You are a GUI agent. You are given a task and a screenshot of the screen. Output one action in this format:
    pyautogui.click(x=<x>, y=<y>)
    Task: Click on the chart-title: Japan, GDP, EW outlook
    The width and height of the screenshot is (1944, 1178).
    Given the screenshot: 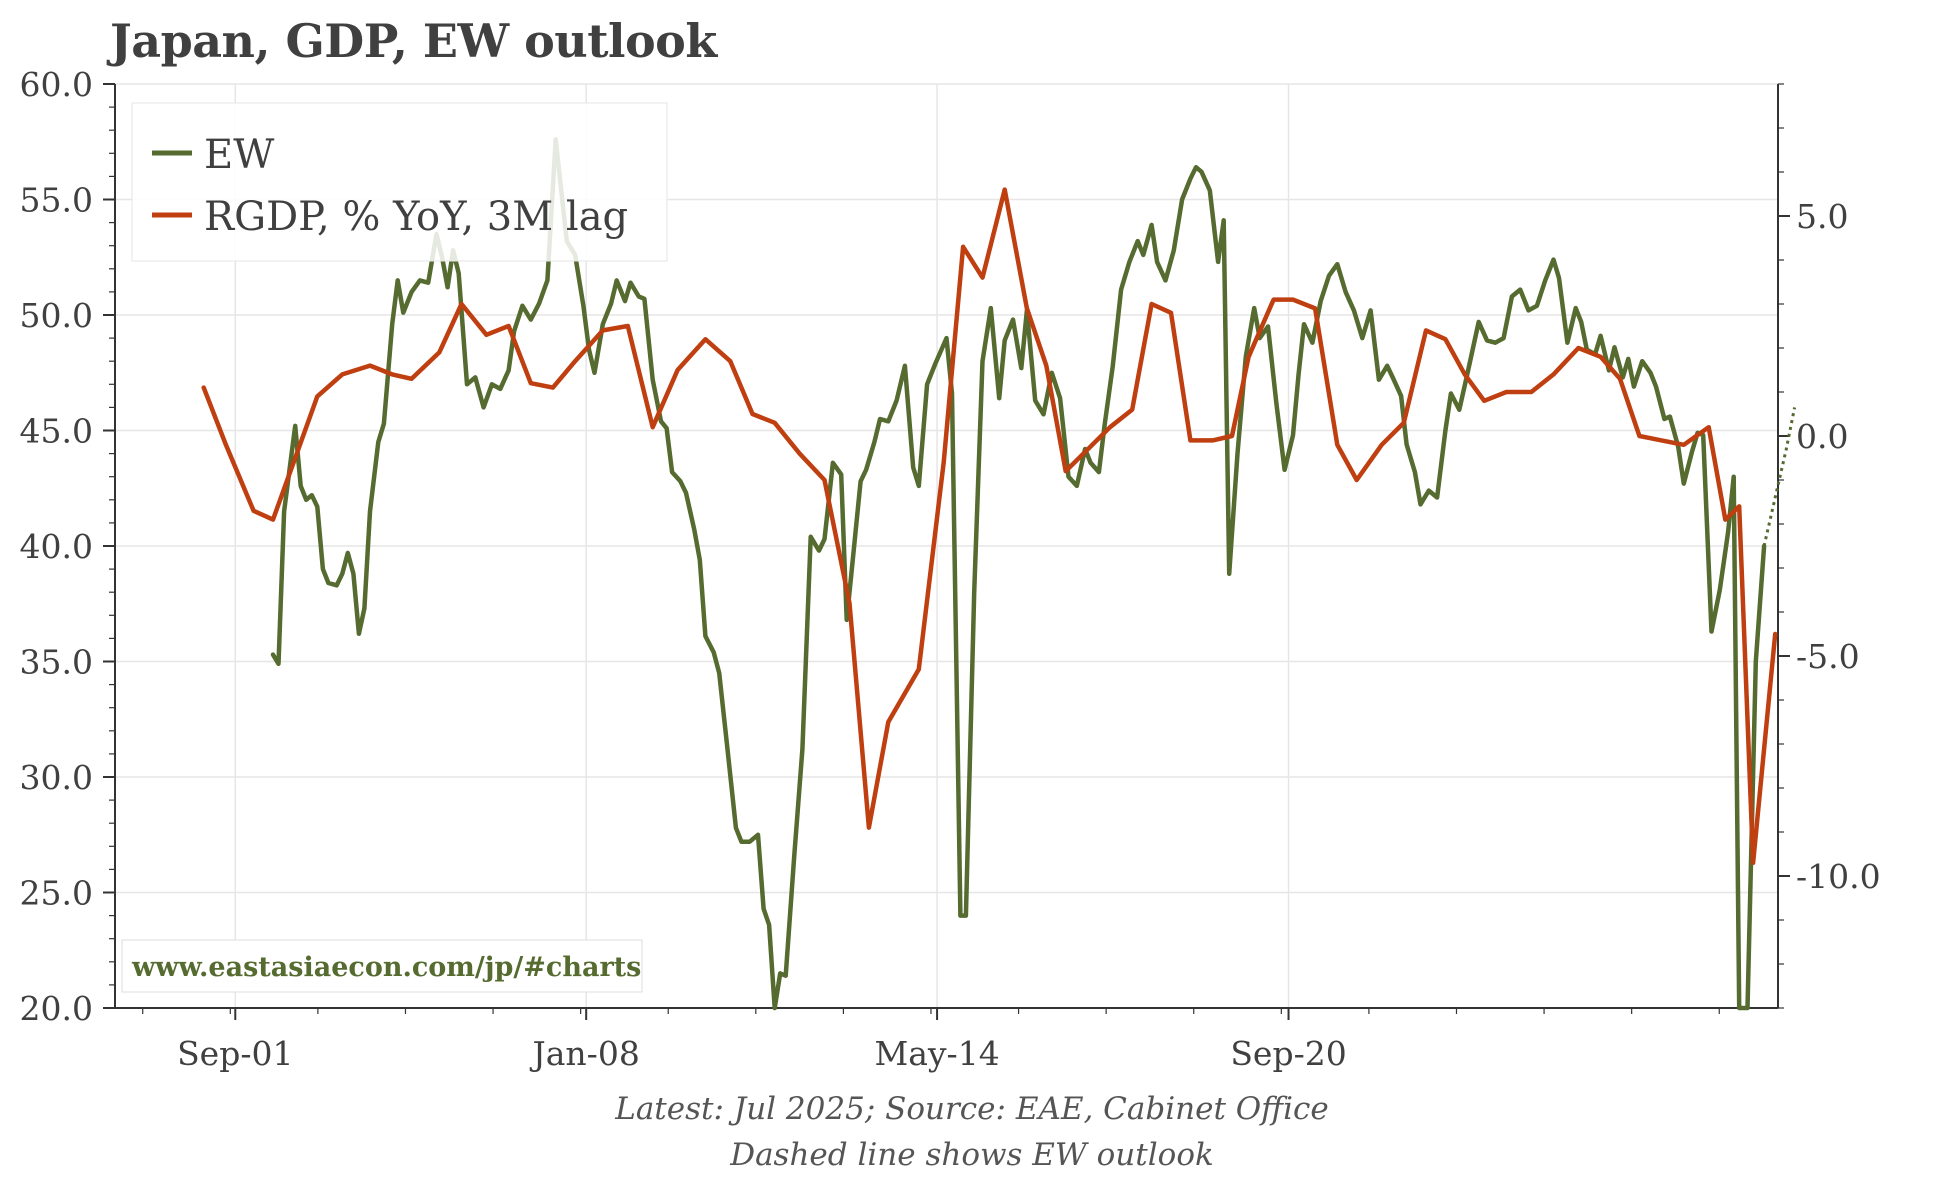 What is the action you would take?
    pyautogui.click(x=413, y=41)
    